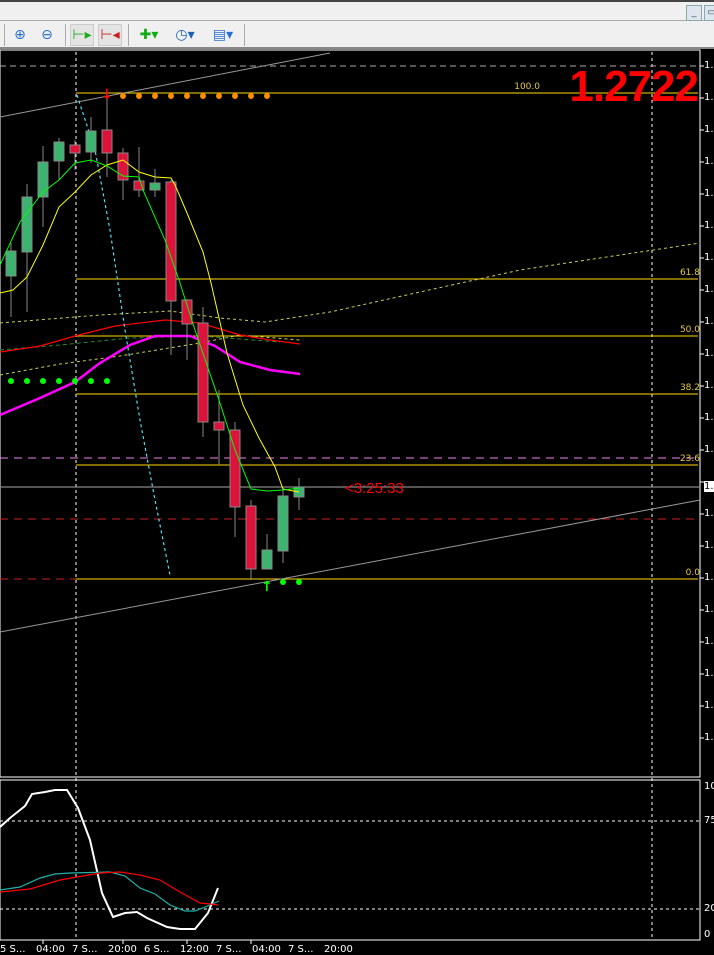  What do you see at coordinates (707, 934) in the screenshot?
I see `osc-level-0: 0` at bounding box center [707, 934].